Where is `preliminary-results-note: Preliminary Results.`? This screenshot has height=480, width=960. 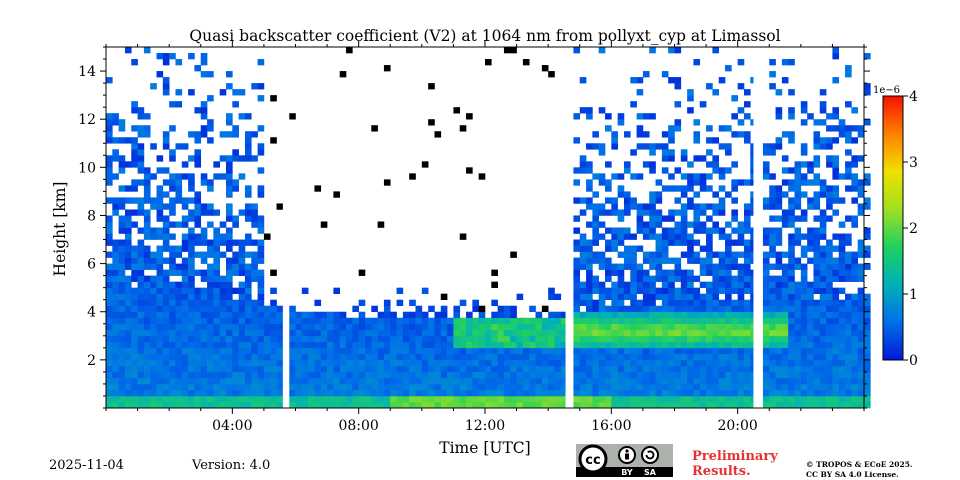 preliminary-results-note: Preliminary Results. is located at coordinates (735, 464).